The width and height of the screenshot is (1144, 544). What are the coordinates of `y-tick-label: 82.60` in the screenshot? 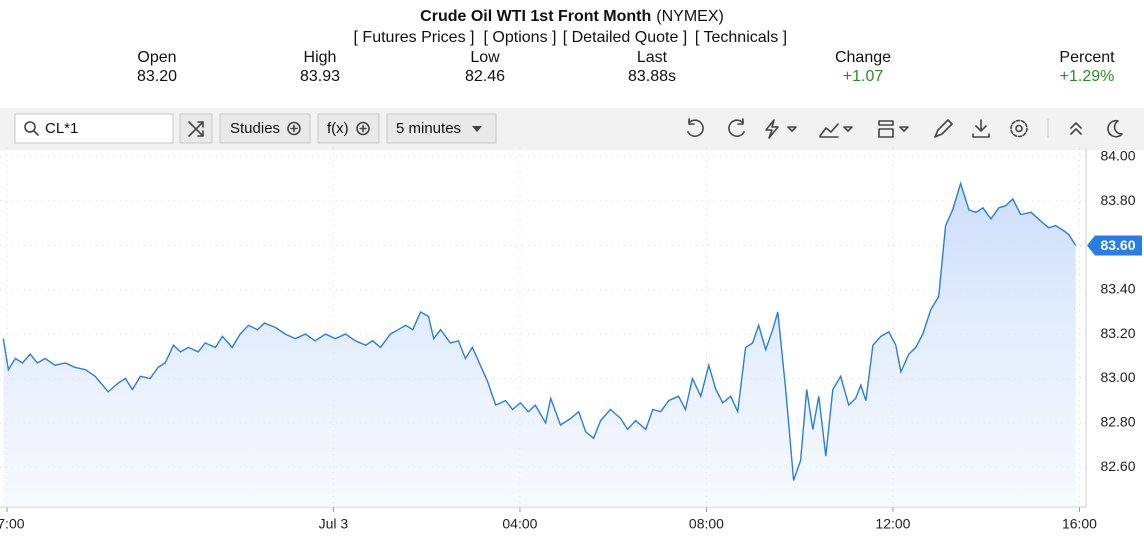 It's located at (1117, 466).